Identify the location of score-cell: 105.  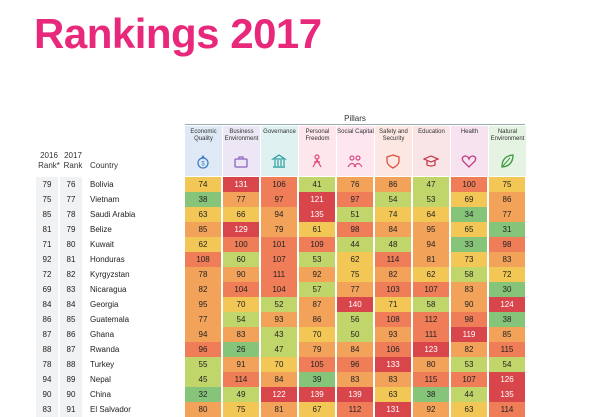
(317, 364).